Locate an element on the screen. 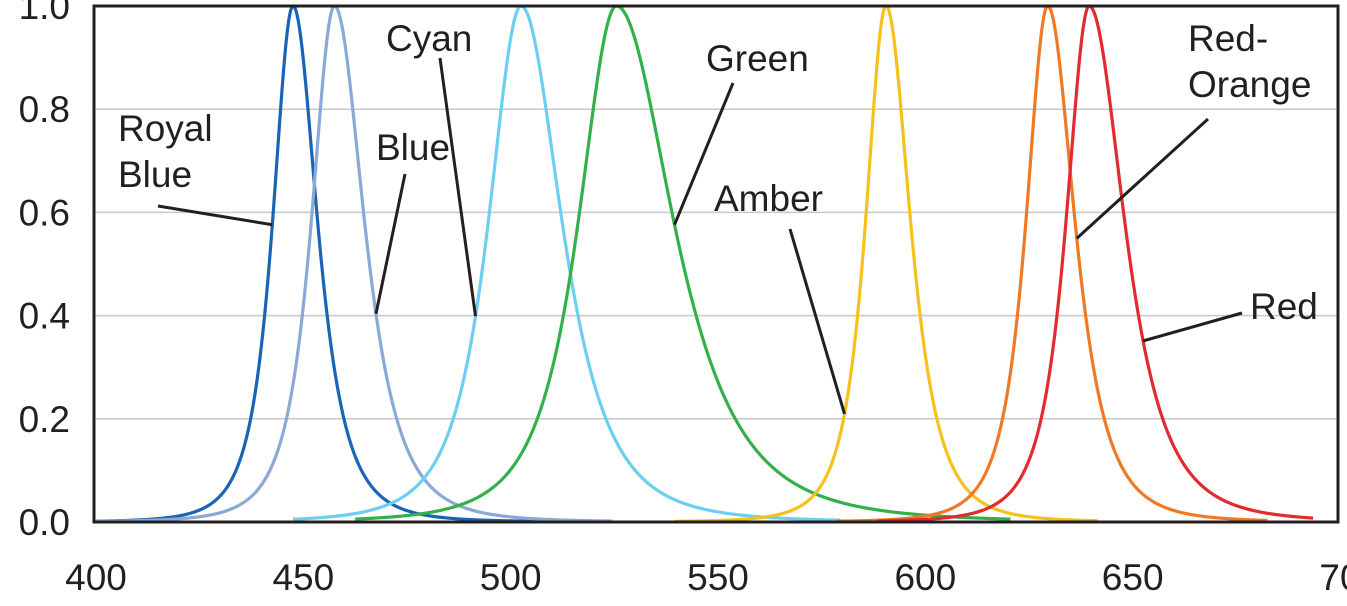 Image resolution: width=1347 pixels, height=606 pixels. x-tick-label: 600 is located at coordinates (925, 577).